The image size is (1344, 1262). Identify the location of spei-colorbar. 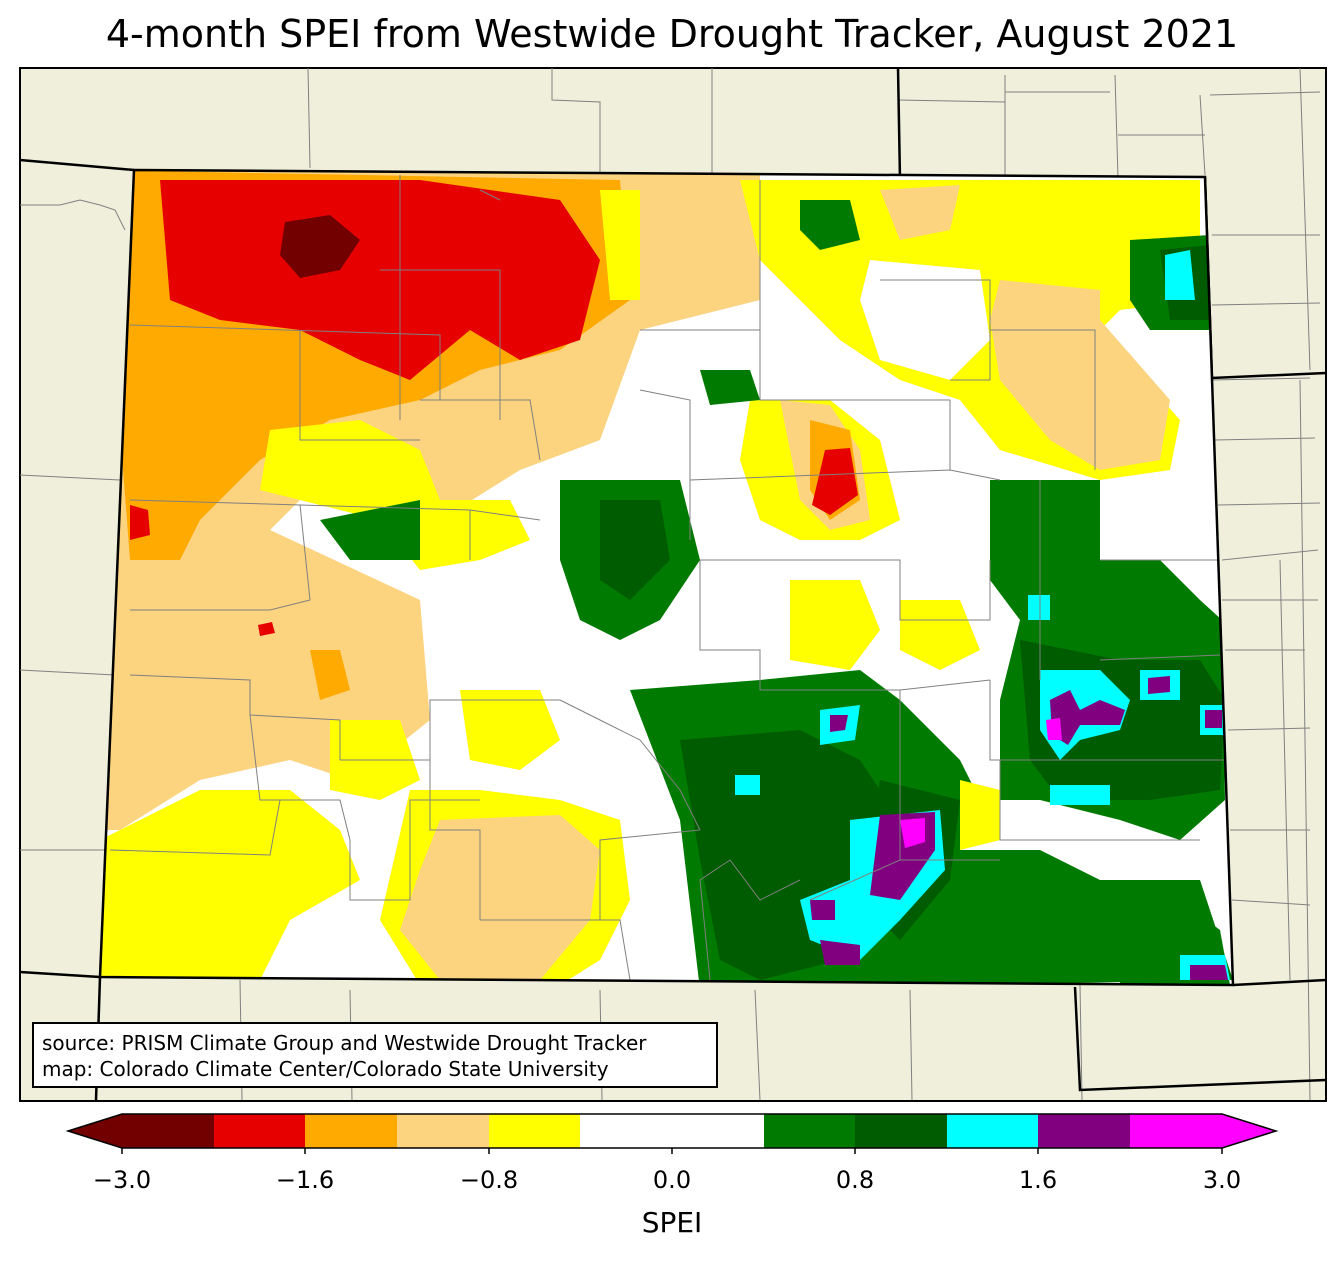
(672, 1133).